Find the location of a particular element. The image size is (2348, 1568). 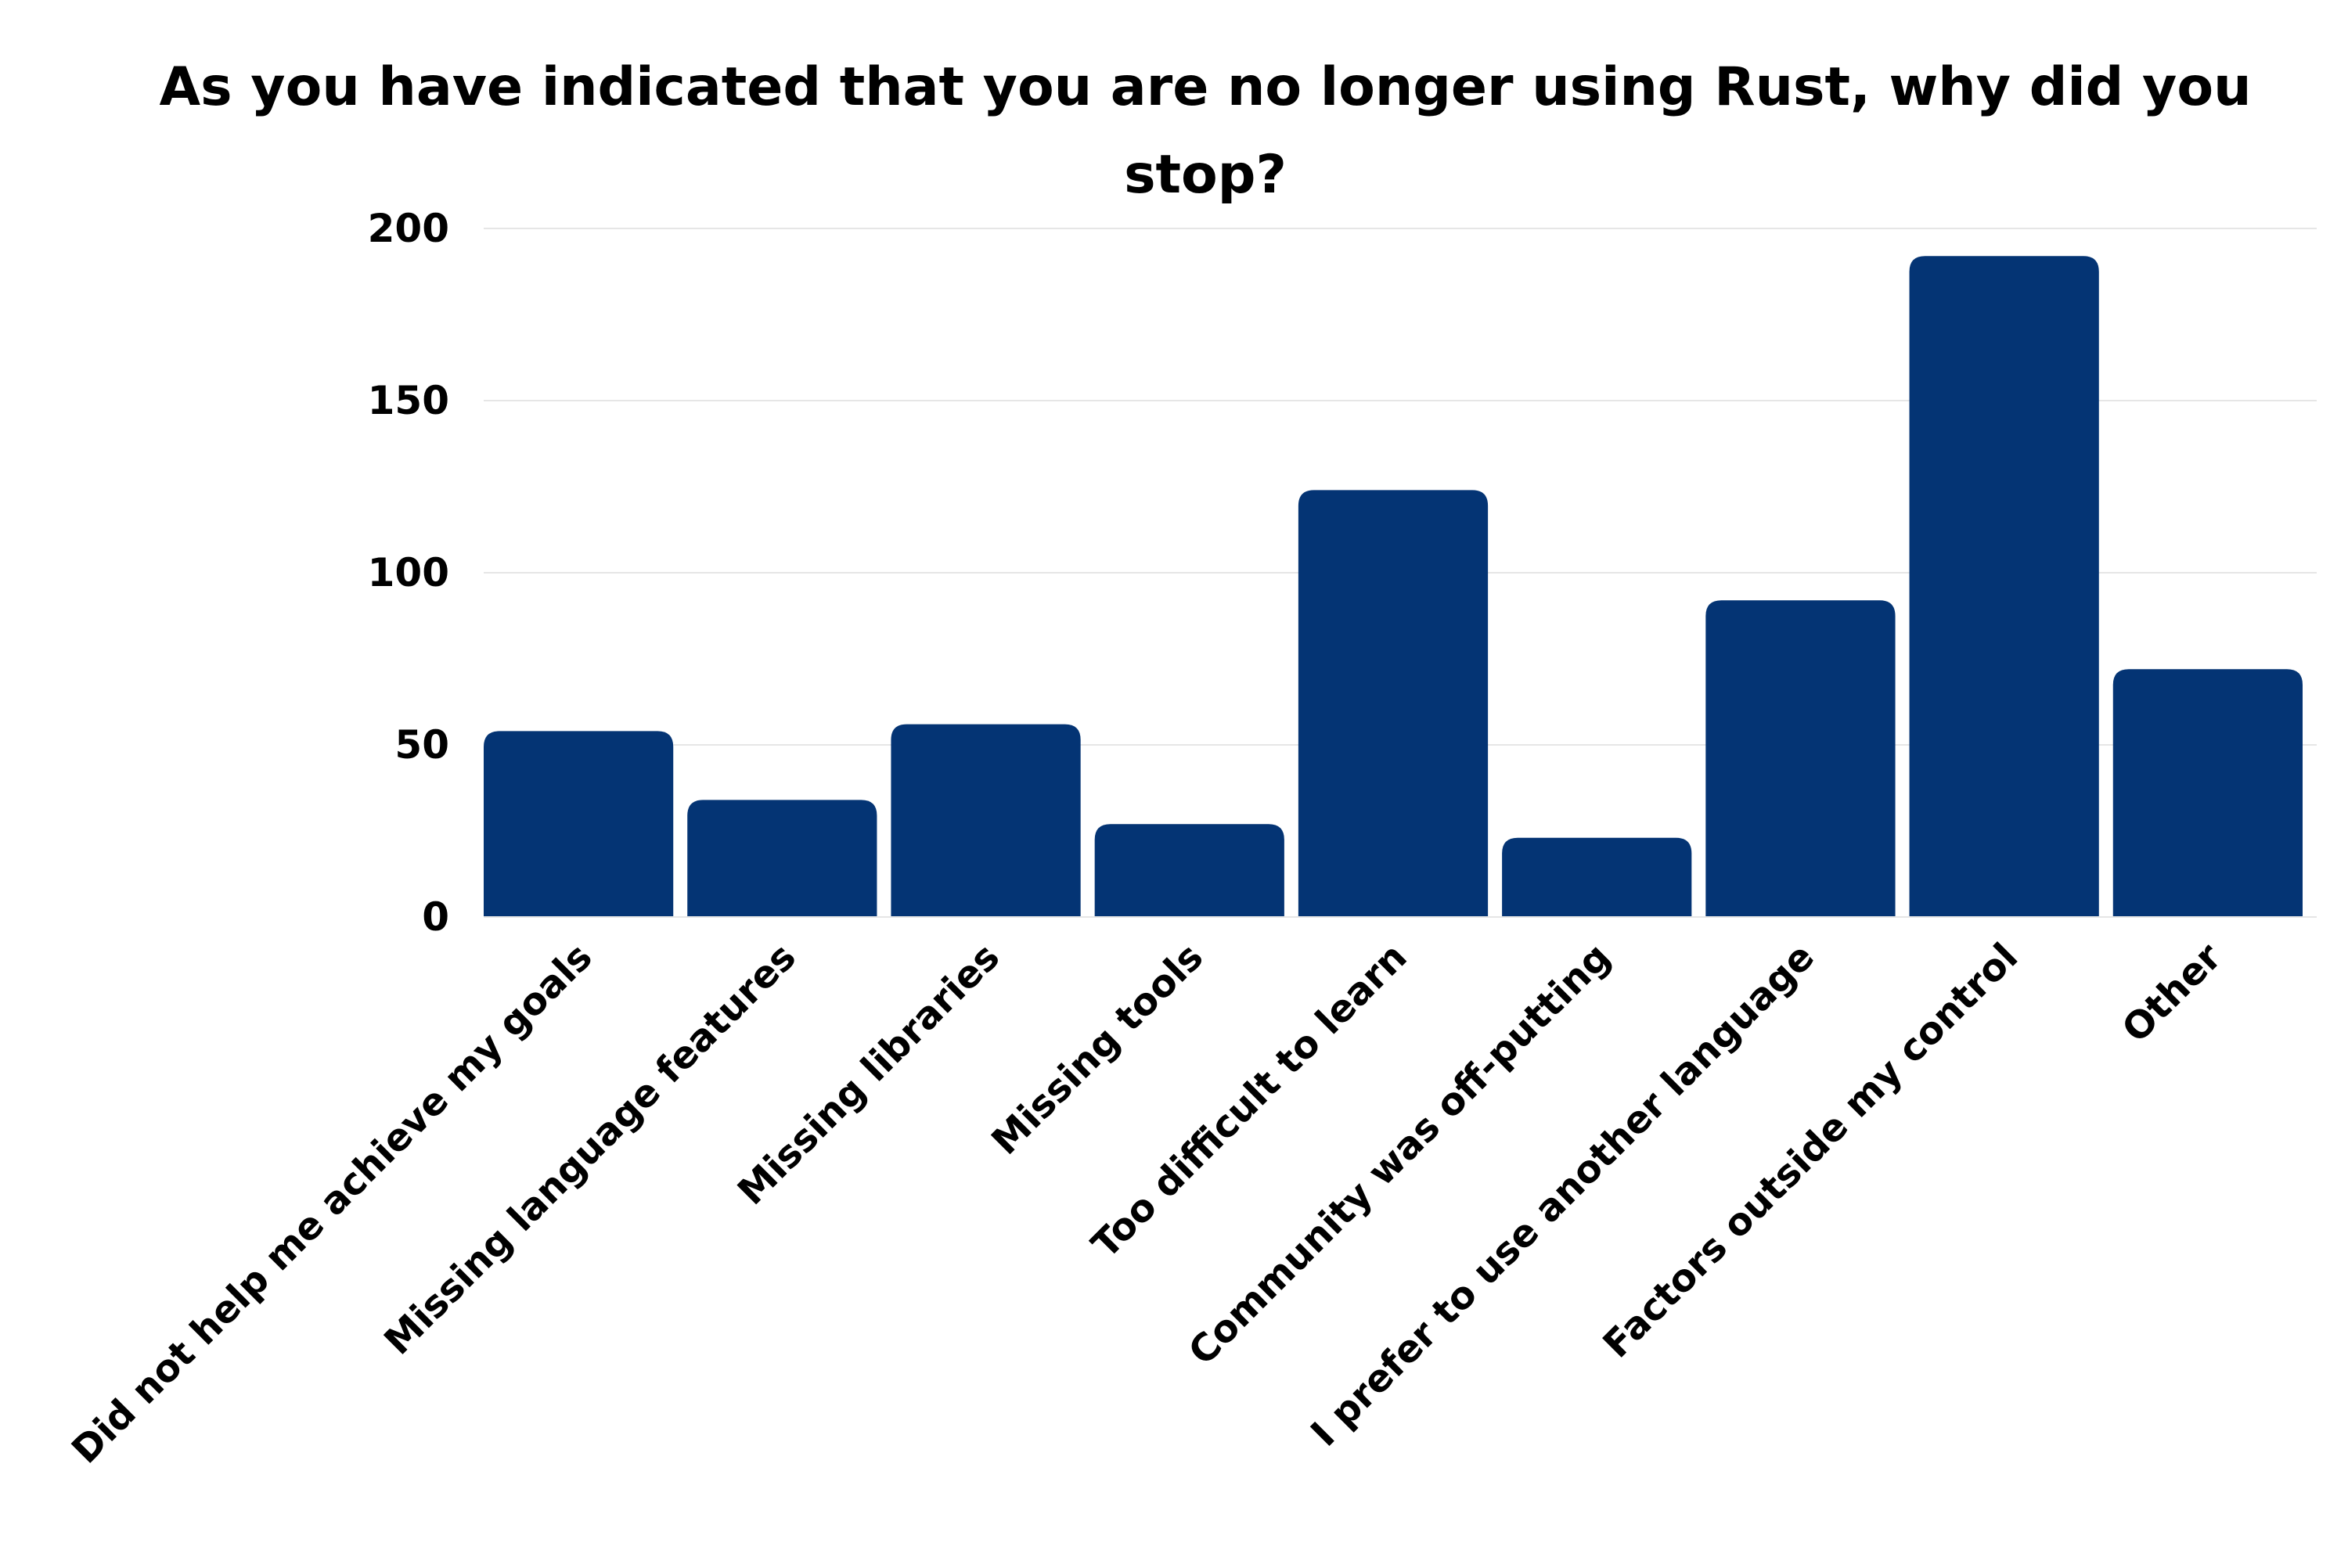

y-axis-tick-labels: 0 50 100 150 200 is located at coordinates (408, 573).